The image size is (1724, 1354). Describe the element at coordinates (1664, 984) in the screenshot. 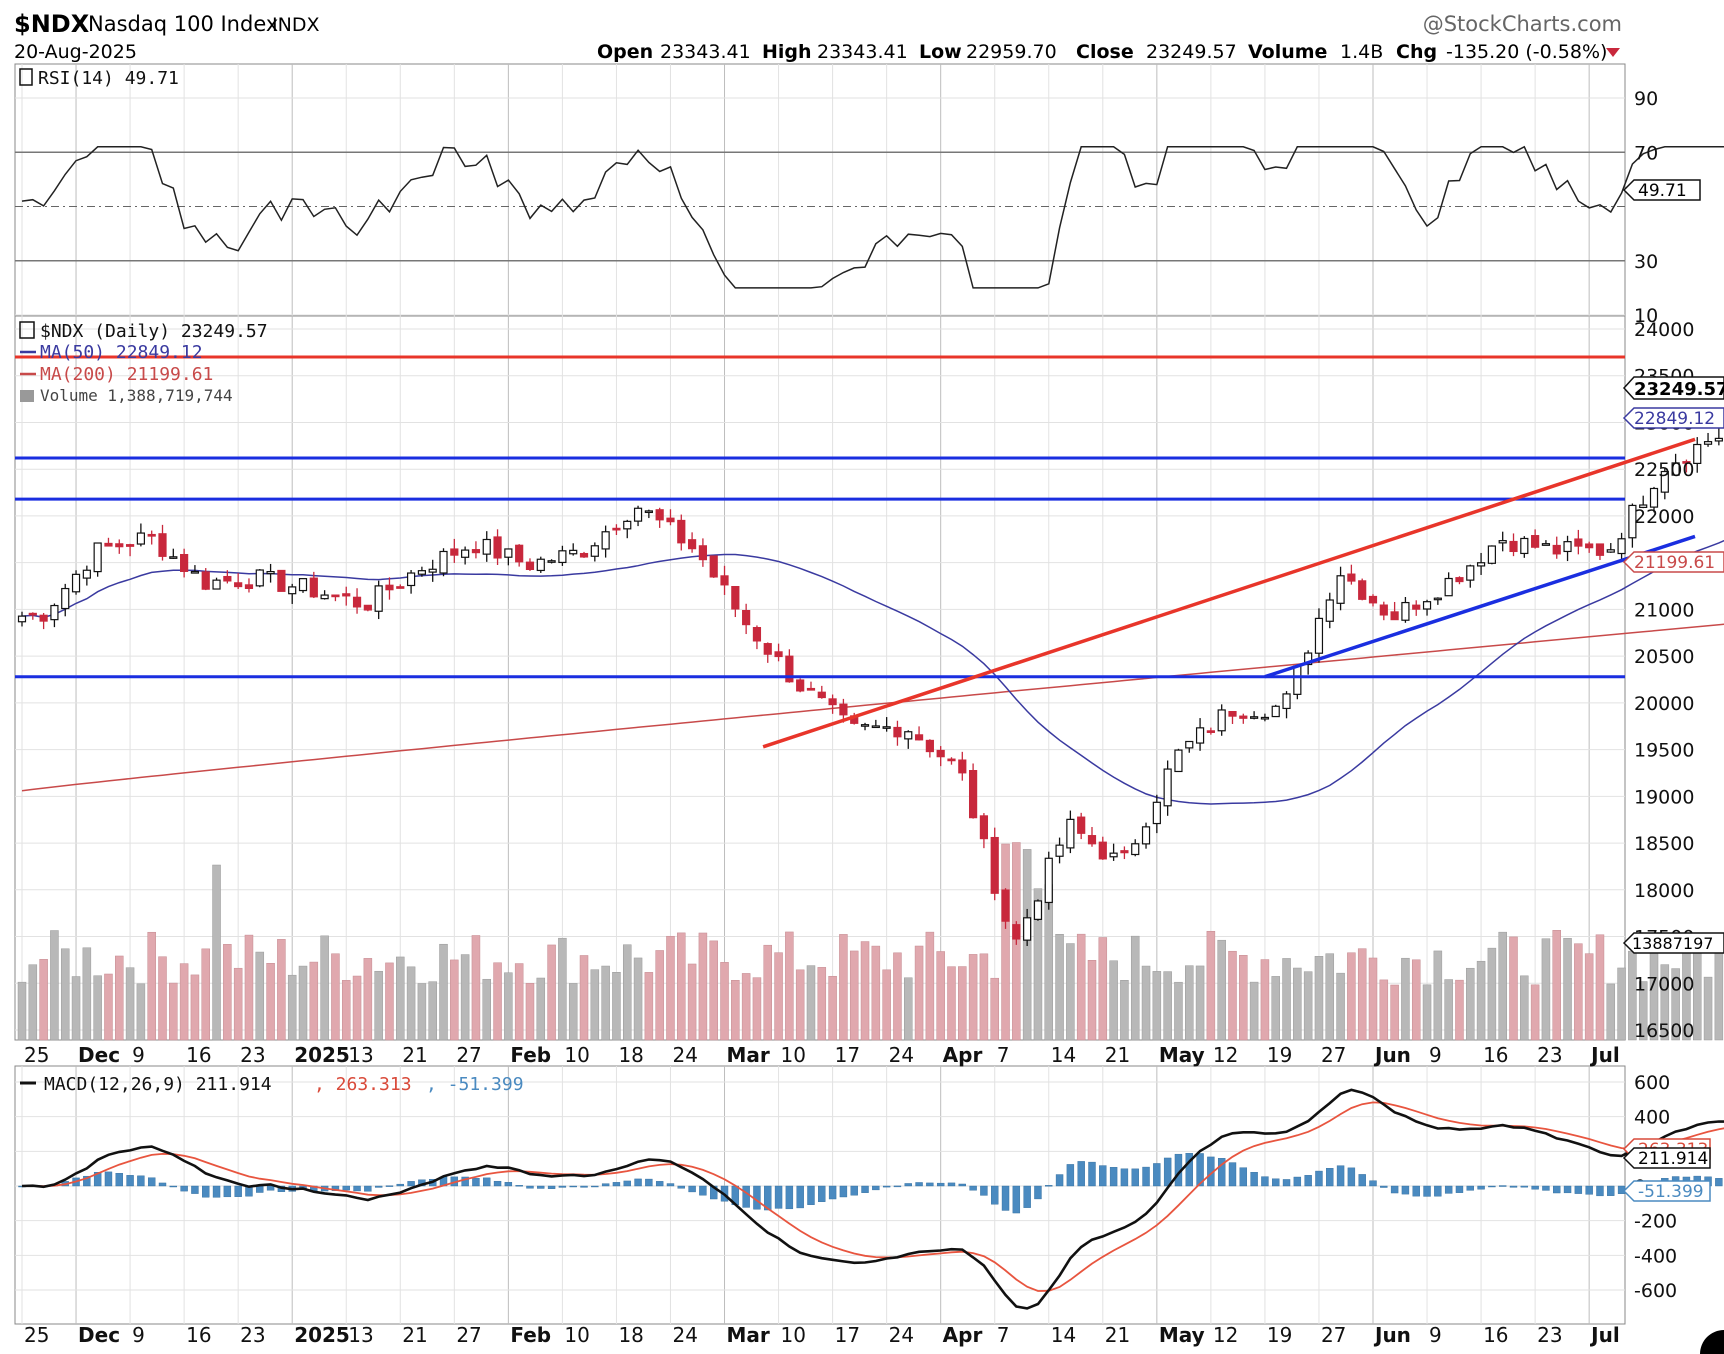

I see `price-tick-label: 17000` at that location.